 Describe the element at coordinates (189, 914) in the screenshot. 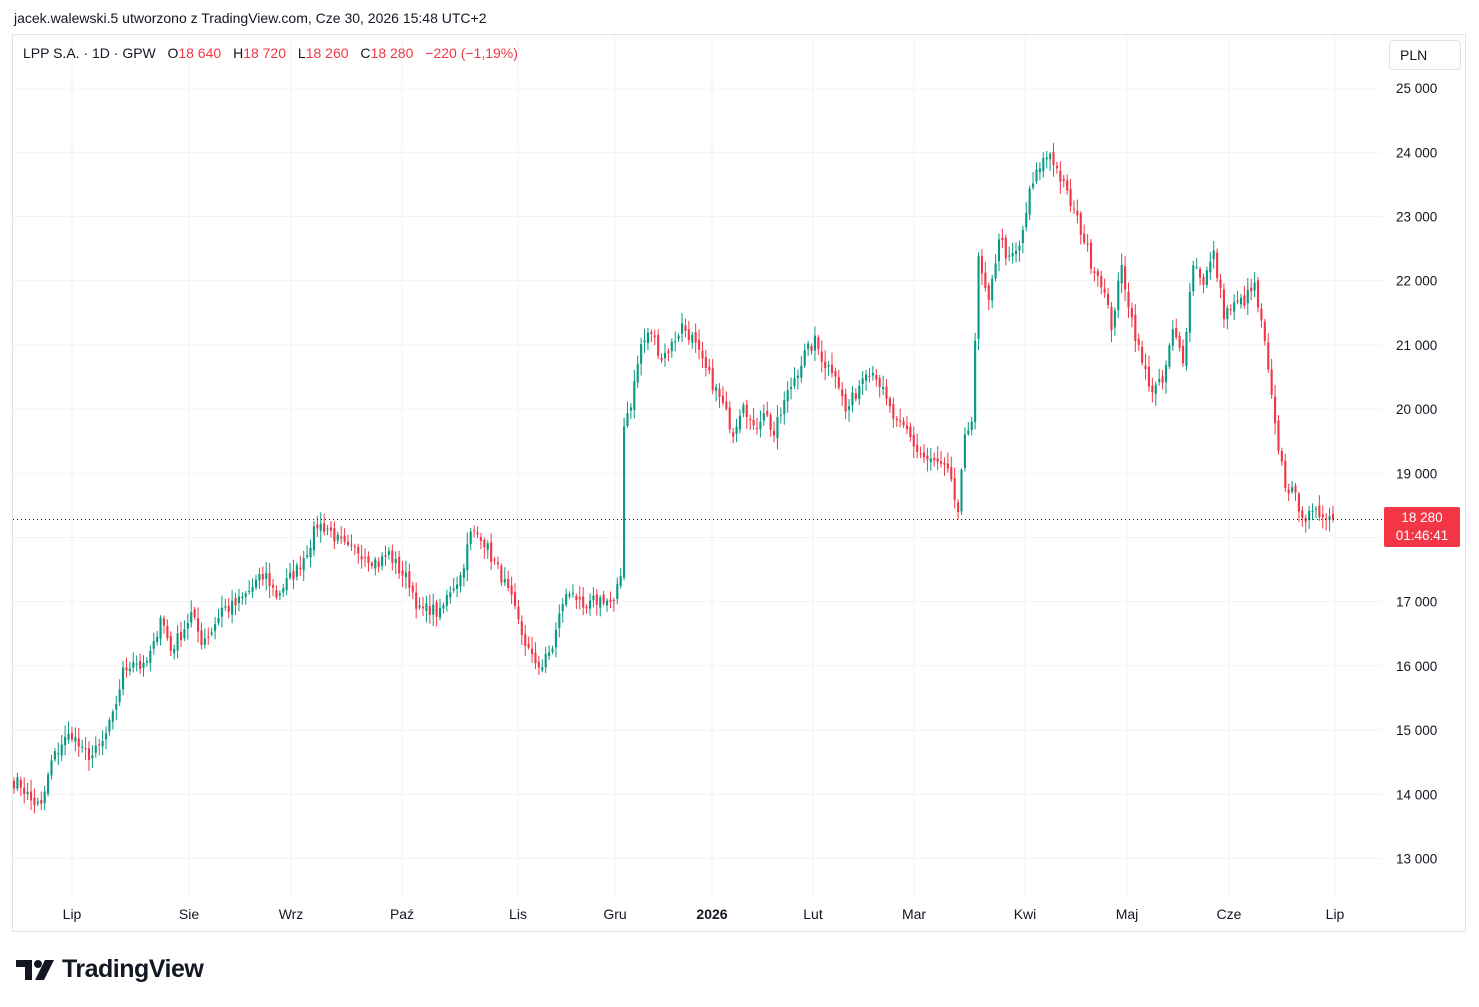

I see `time-tick-label: Sie` at that location.